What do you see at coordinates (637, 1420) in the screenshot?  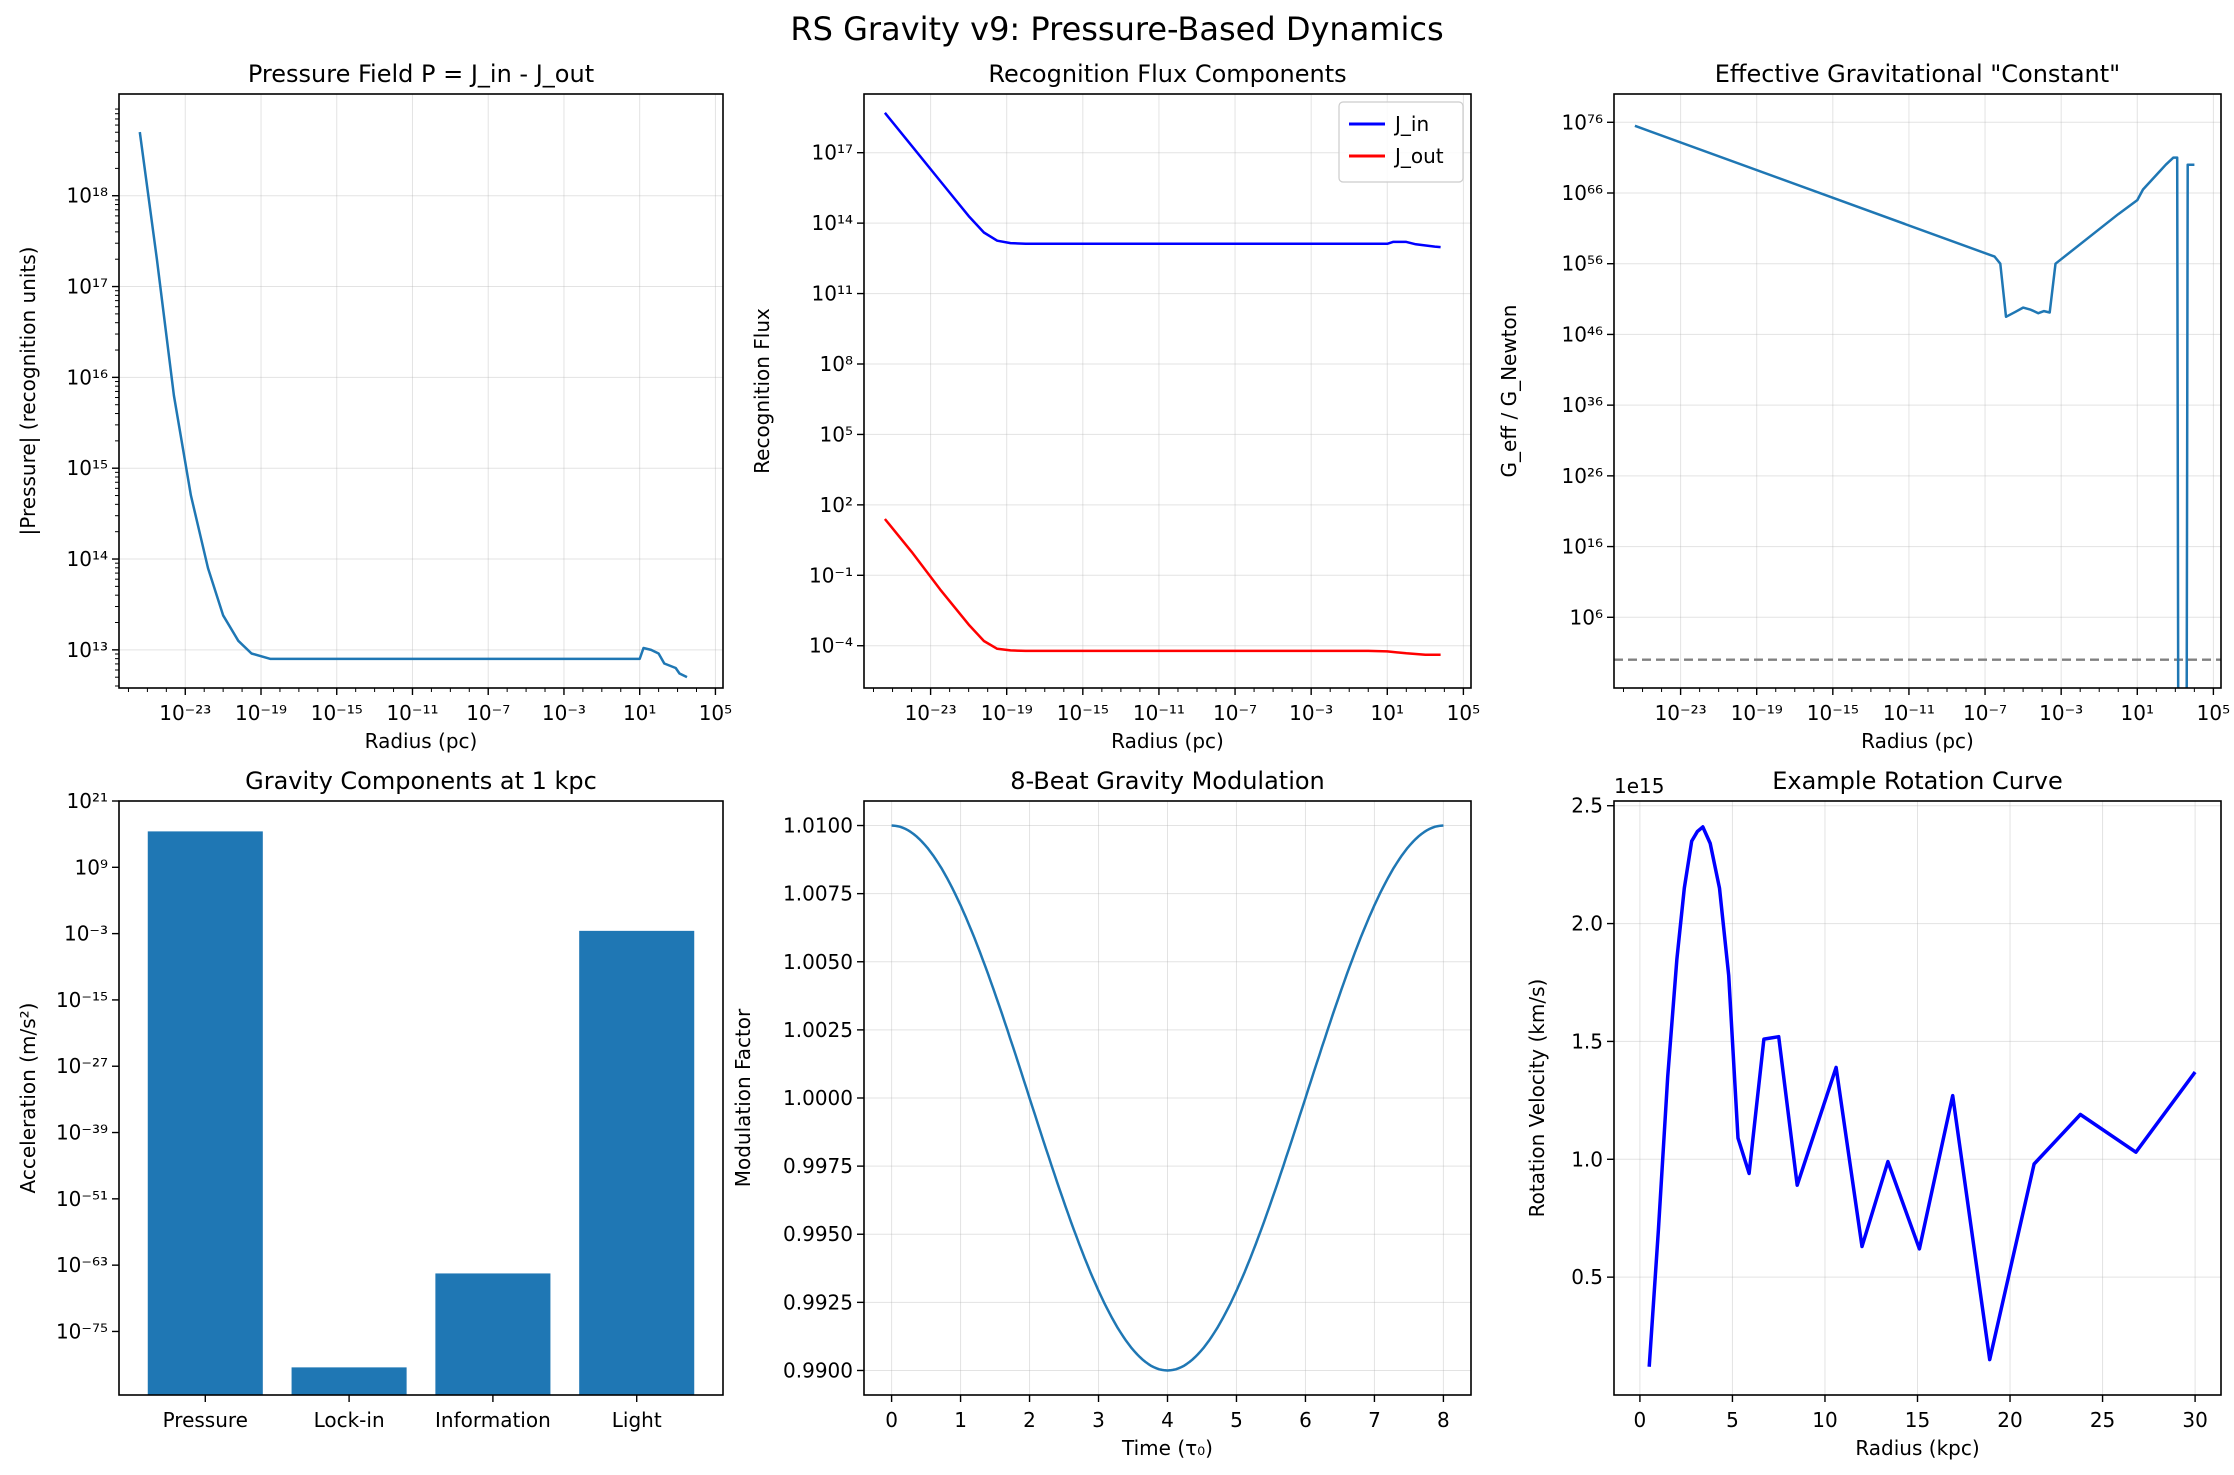 I see `x-tick-label: Light` at bounding box center [637, 1420].